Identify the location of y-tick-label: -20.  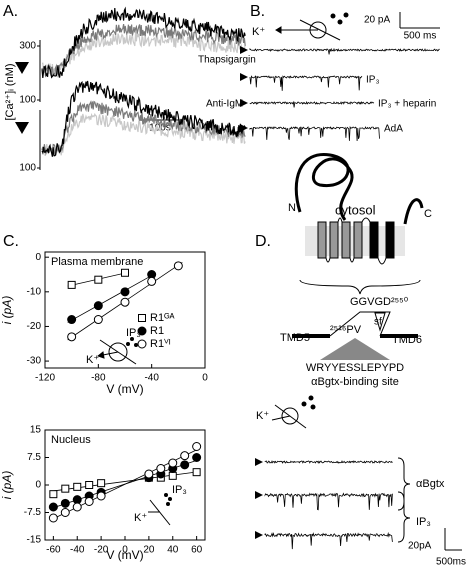
(34, 326).